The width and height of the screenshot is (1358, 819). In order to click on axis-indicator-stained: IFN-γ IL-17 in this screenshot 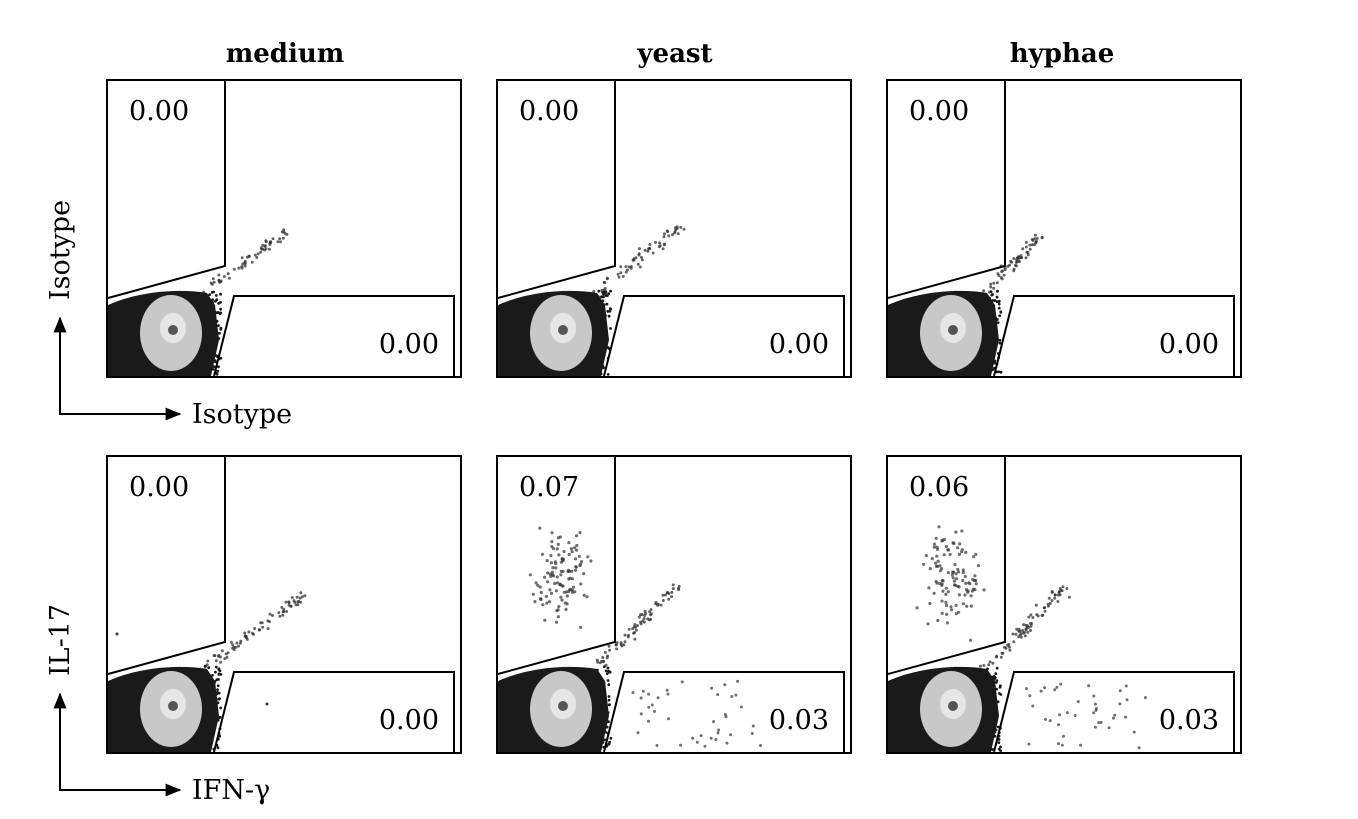, I will do `click(157, 705)`.